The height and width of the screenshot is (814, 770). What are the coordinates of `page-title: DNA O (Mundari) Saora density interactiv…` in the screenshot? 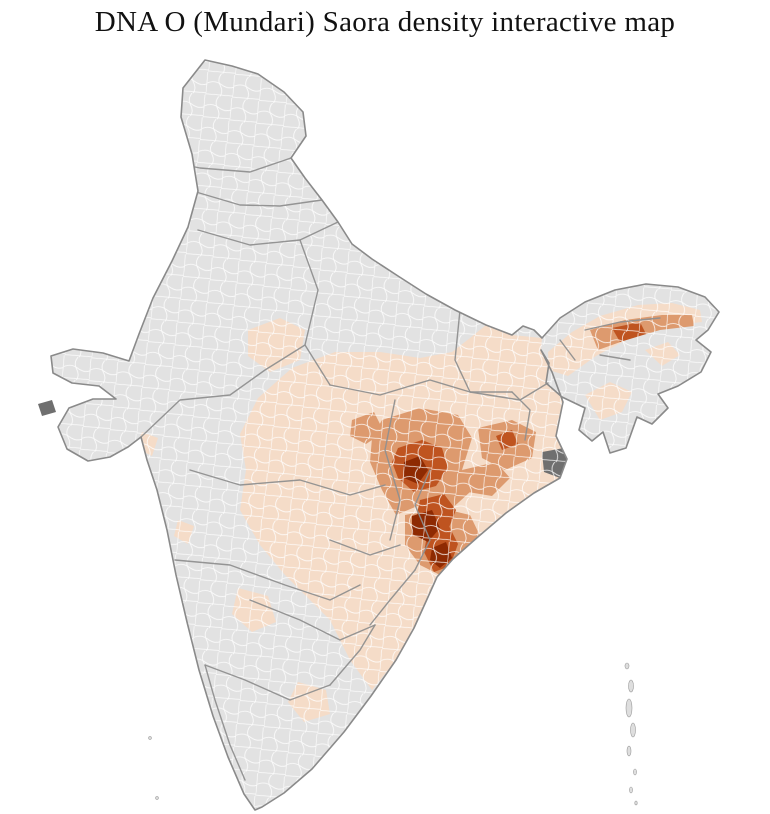 It's located at (385, 22).